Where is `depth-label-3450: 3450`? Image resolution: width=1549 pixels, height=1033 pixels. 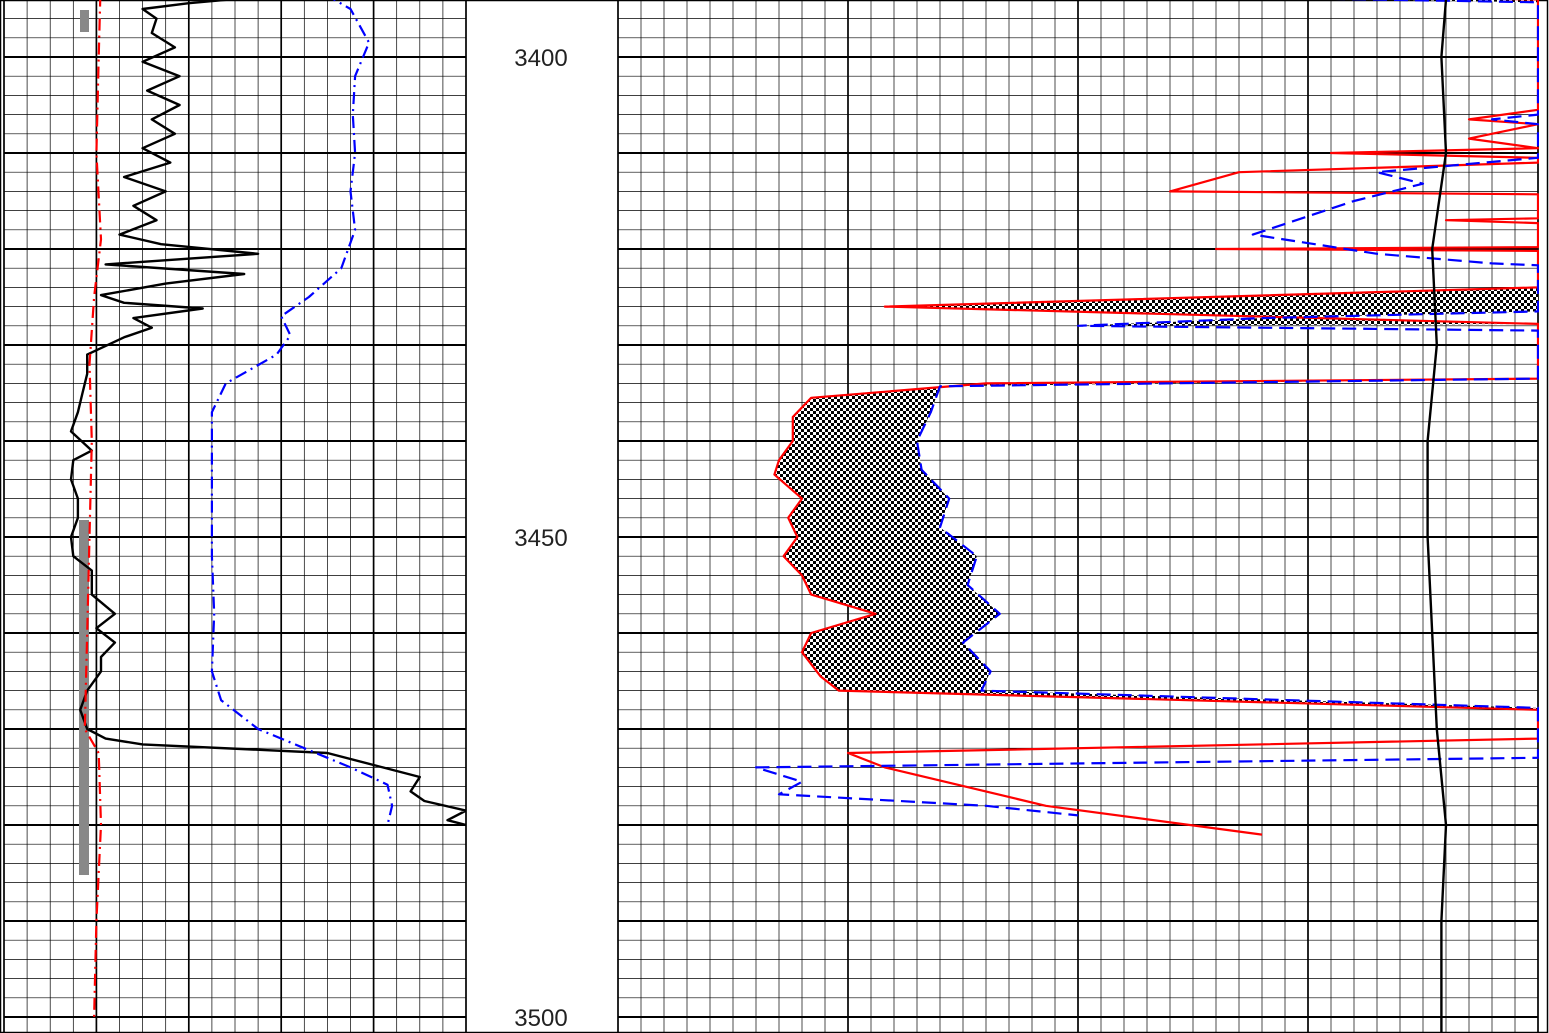 depth-label-3450: 3450 is located at coordinates (540, 538).